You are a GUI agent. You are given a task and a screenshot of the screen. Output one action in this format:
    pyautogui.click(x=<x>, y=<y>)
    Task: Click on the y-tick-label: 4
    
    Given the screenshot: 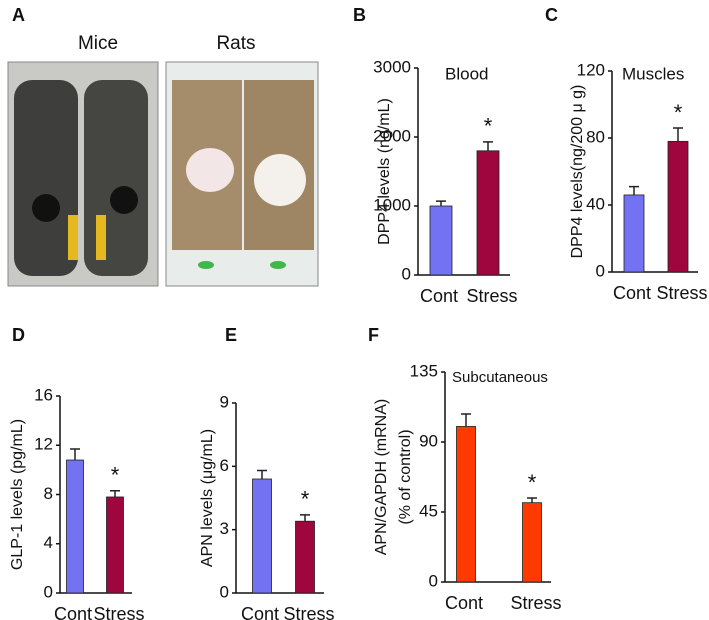 What is the action you would take?
    pyautogui.click(x=48, y=542)
    